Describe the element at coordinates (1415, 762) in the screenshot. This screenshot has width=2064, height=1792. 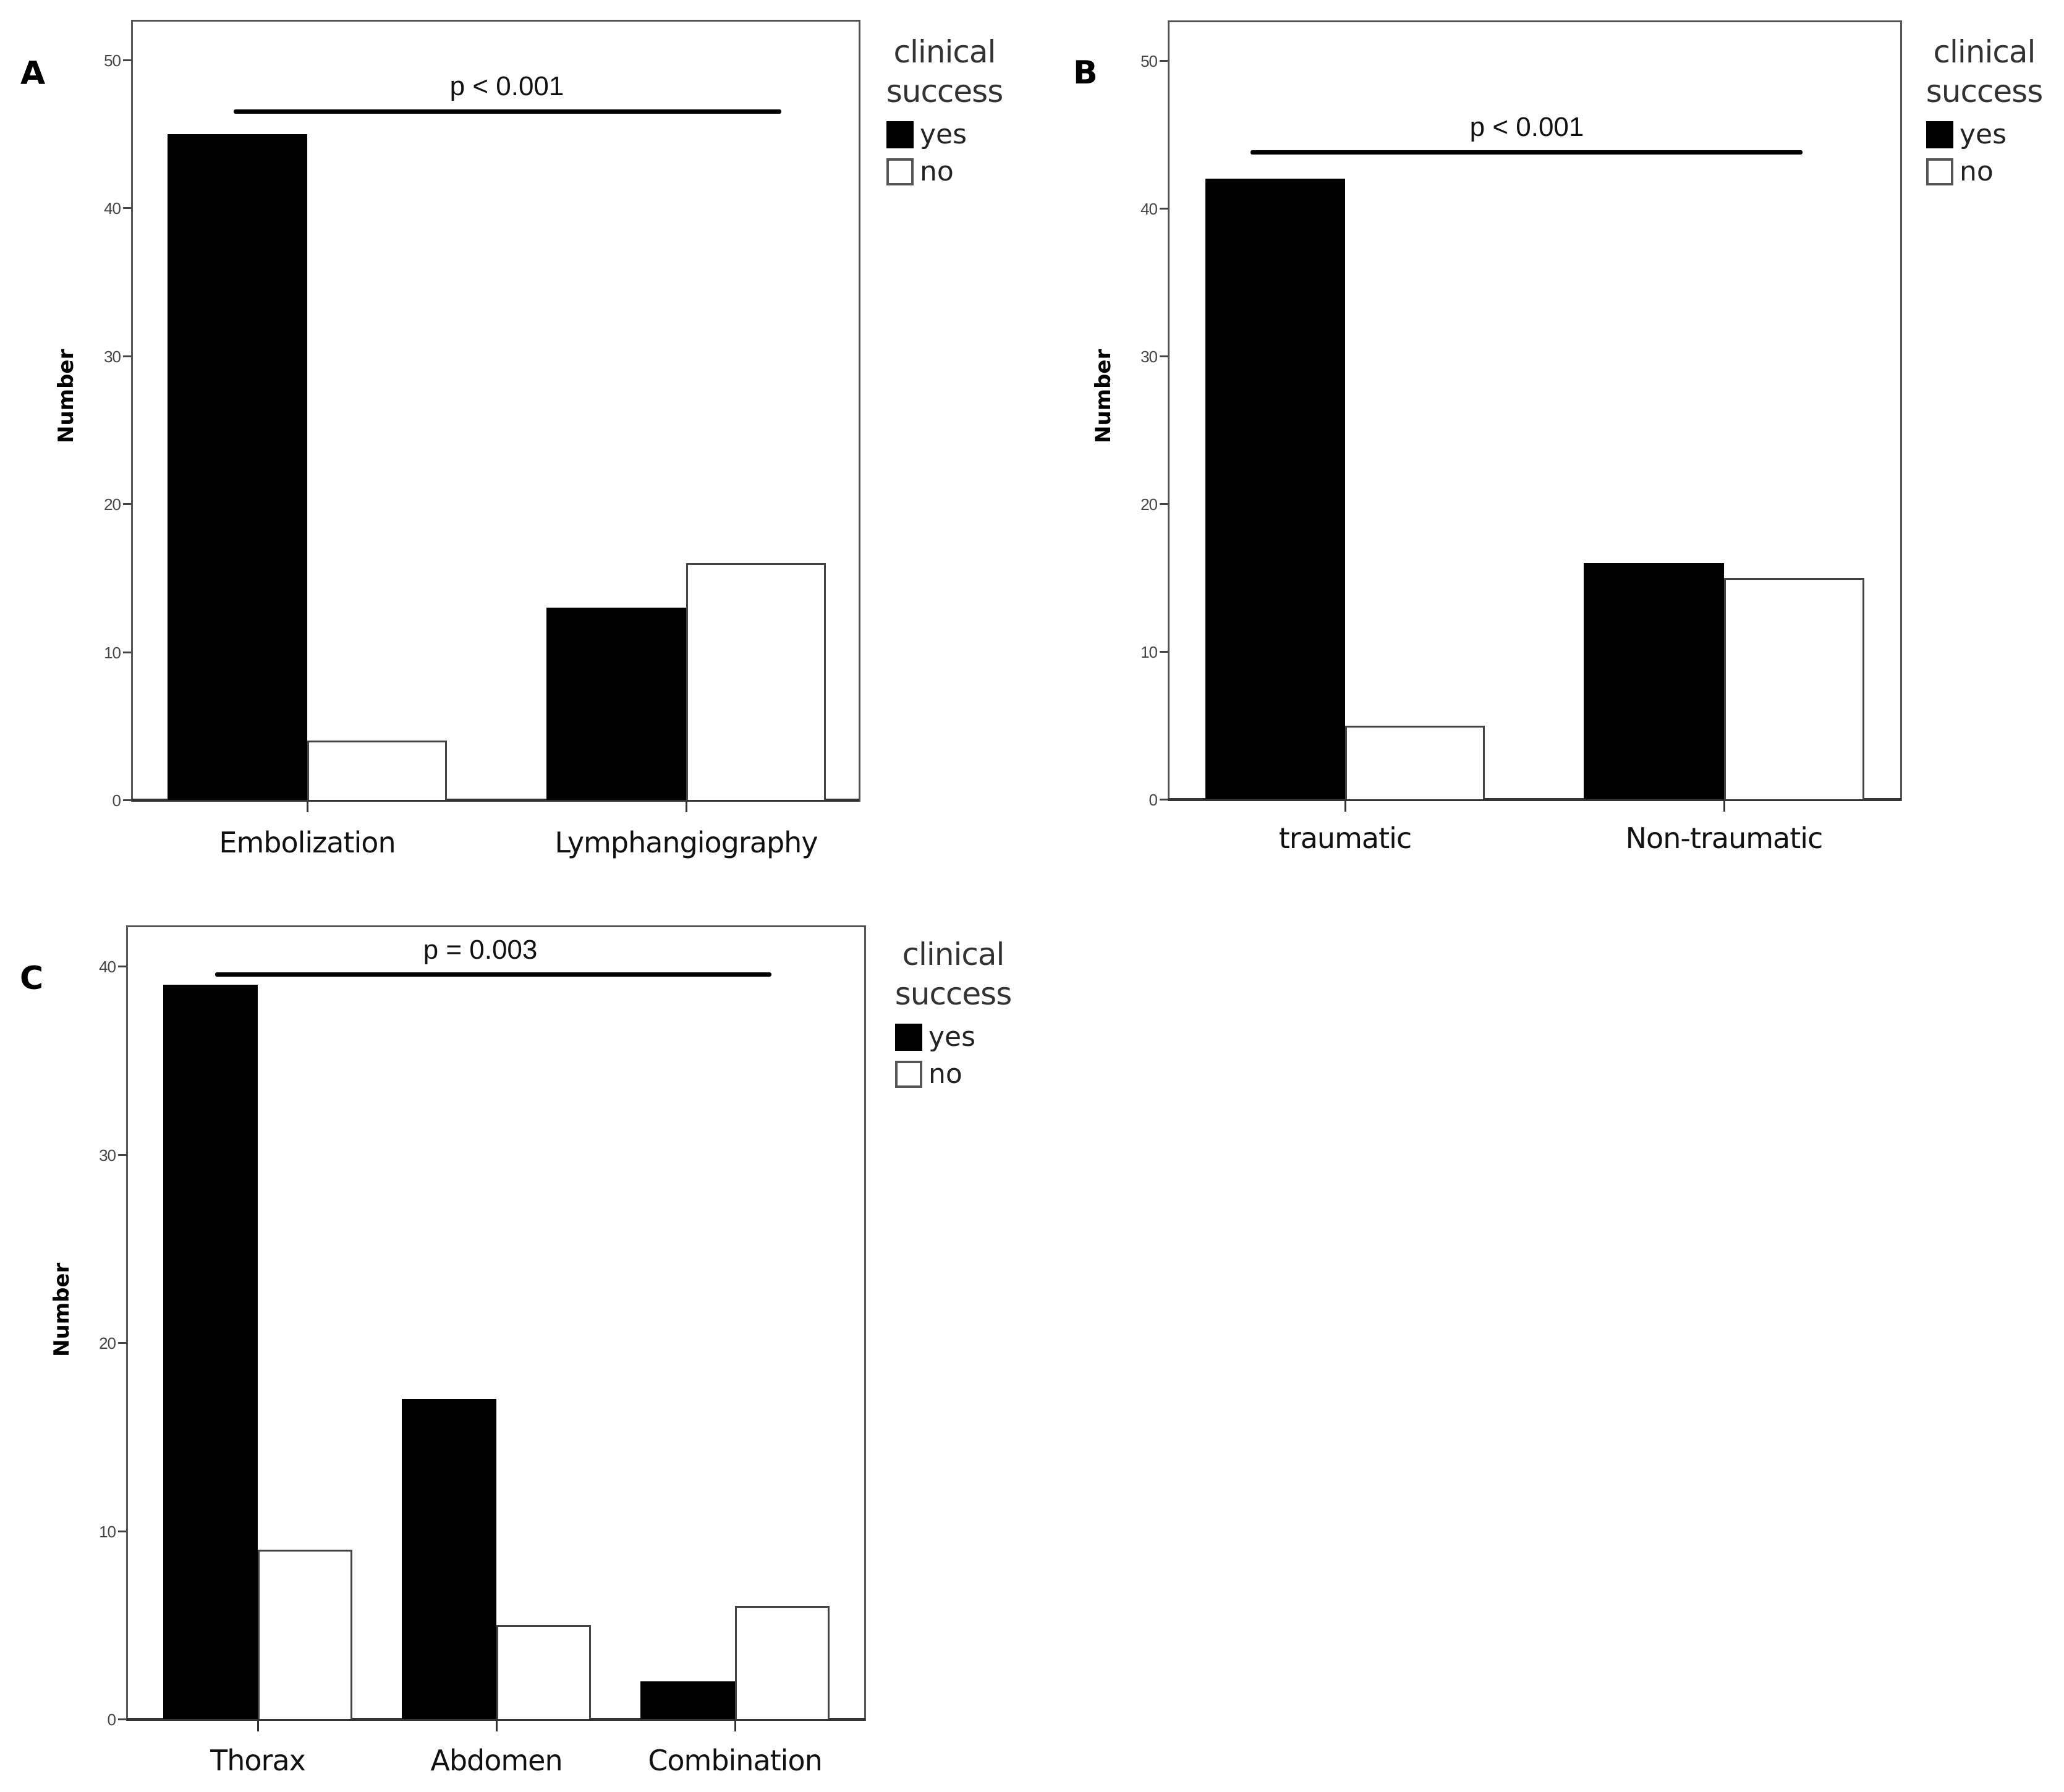
I see `bar-no-traumatic` at that location.